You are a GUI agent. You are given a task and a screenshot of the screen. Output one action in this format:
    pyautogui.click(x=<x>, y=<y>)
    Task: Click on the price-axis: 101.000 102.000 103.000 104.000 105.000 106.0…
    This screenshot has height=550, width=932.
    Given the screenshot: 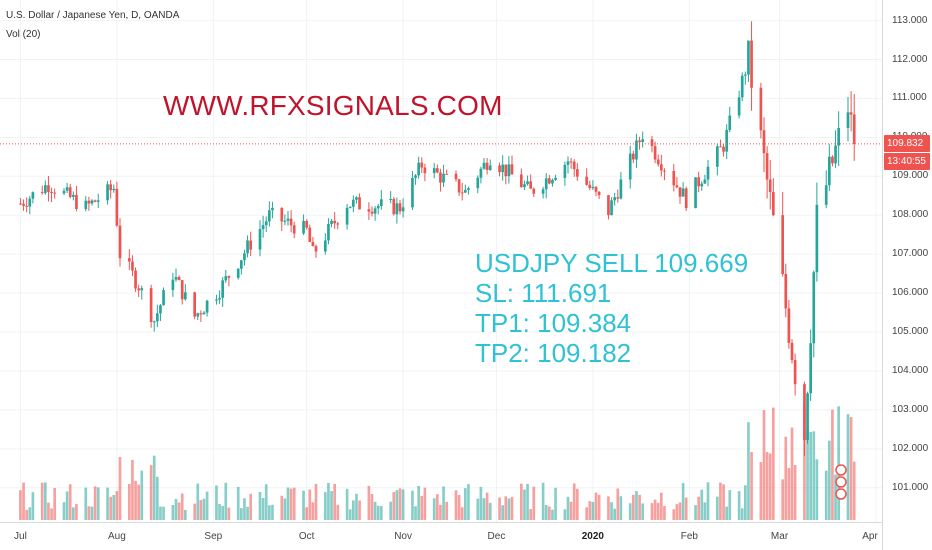 What is the action you would take?
    pyautogui.click(x=907, y=275)
    